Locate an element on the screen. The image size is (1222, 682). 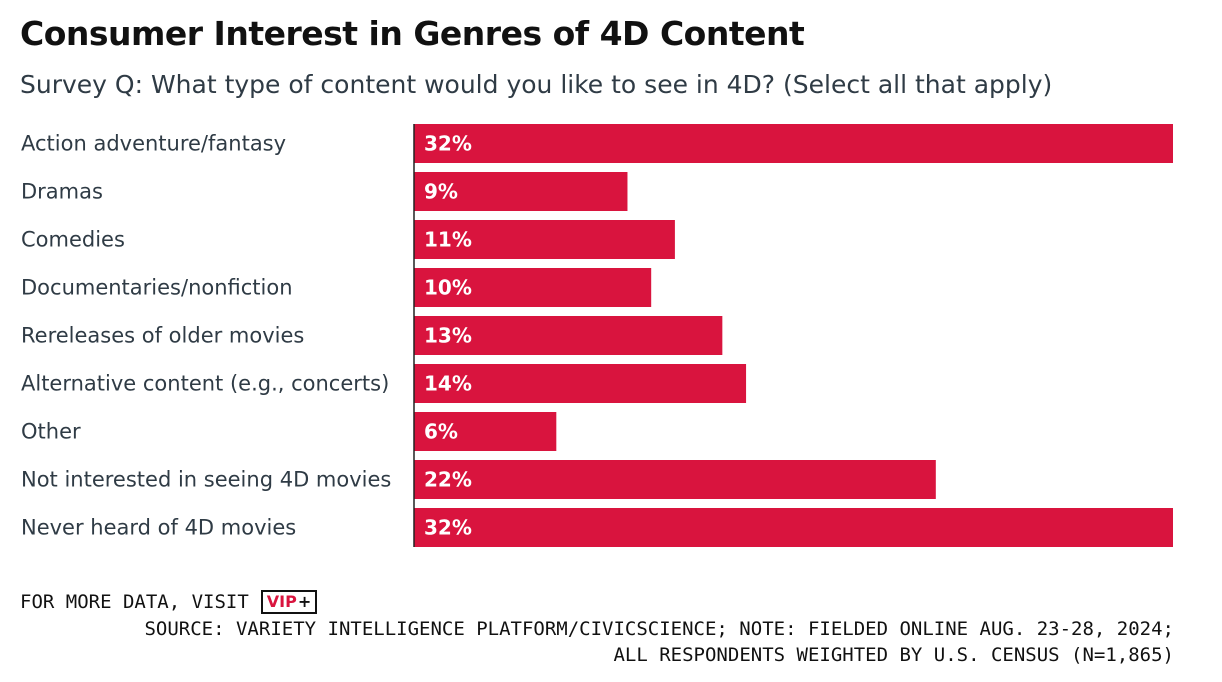
vip-plus-logo: VIP + is located at coordinates (289, 602).